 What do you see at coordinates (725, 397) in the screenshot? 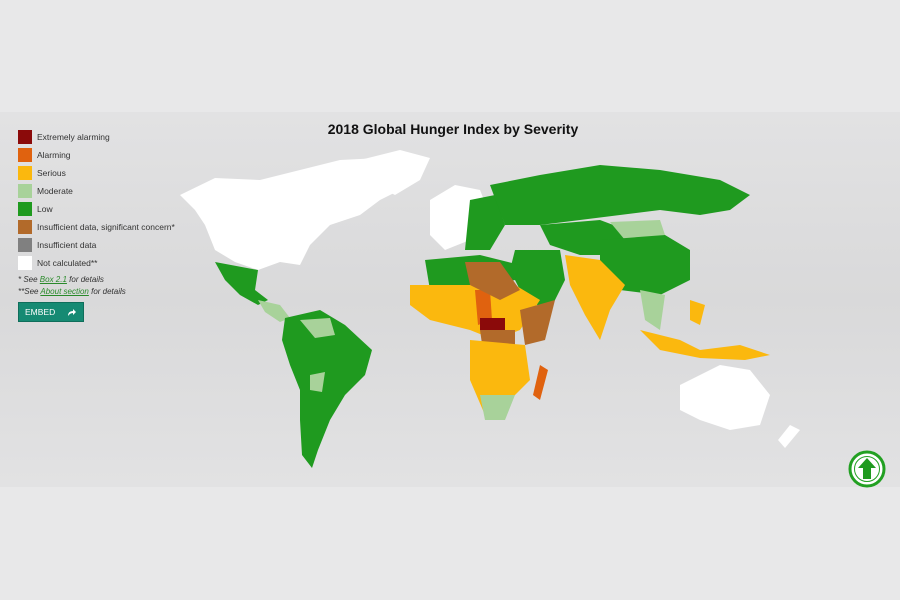
I see `region-australia` at bounding box center [725, 397].